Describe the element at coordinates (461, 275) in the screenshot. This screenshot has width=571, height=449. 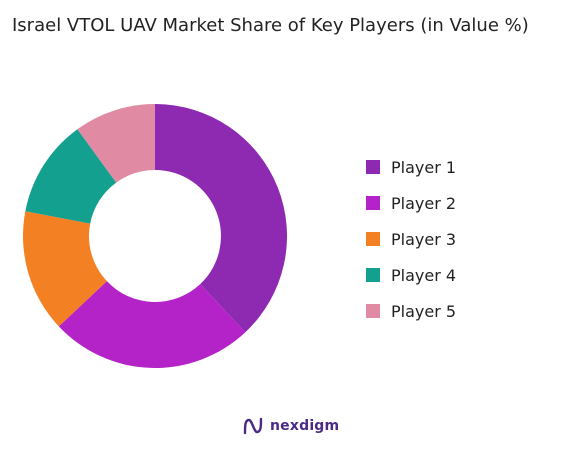
I see `legend-item-player-4: Player 4` at that location.